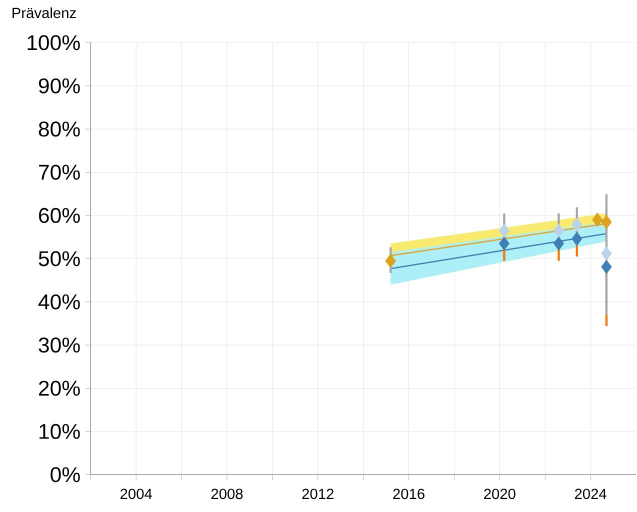 The height and width of the screenshot is (512, 637). What do you see at coordinates (60, 432) in the screenshot?
I see `y-tick-label: 10%` at bounding box center [60, 432].